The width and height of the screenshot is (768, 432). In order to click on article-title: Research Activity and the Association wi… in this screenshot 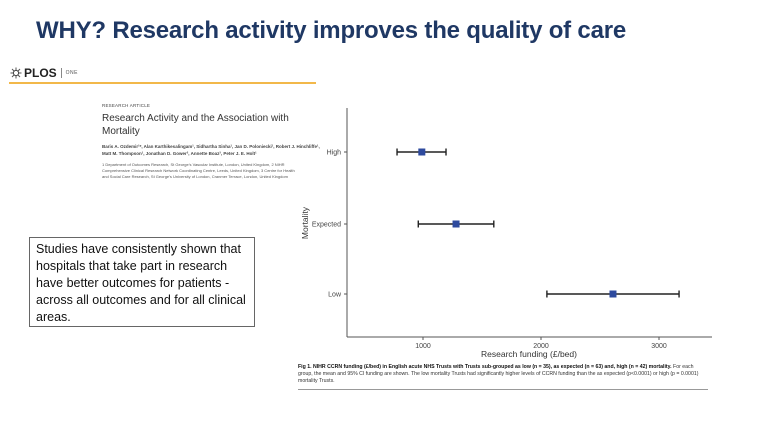, I will do `click(195, 125)`.